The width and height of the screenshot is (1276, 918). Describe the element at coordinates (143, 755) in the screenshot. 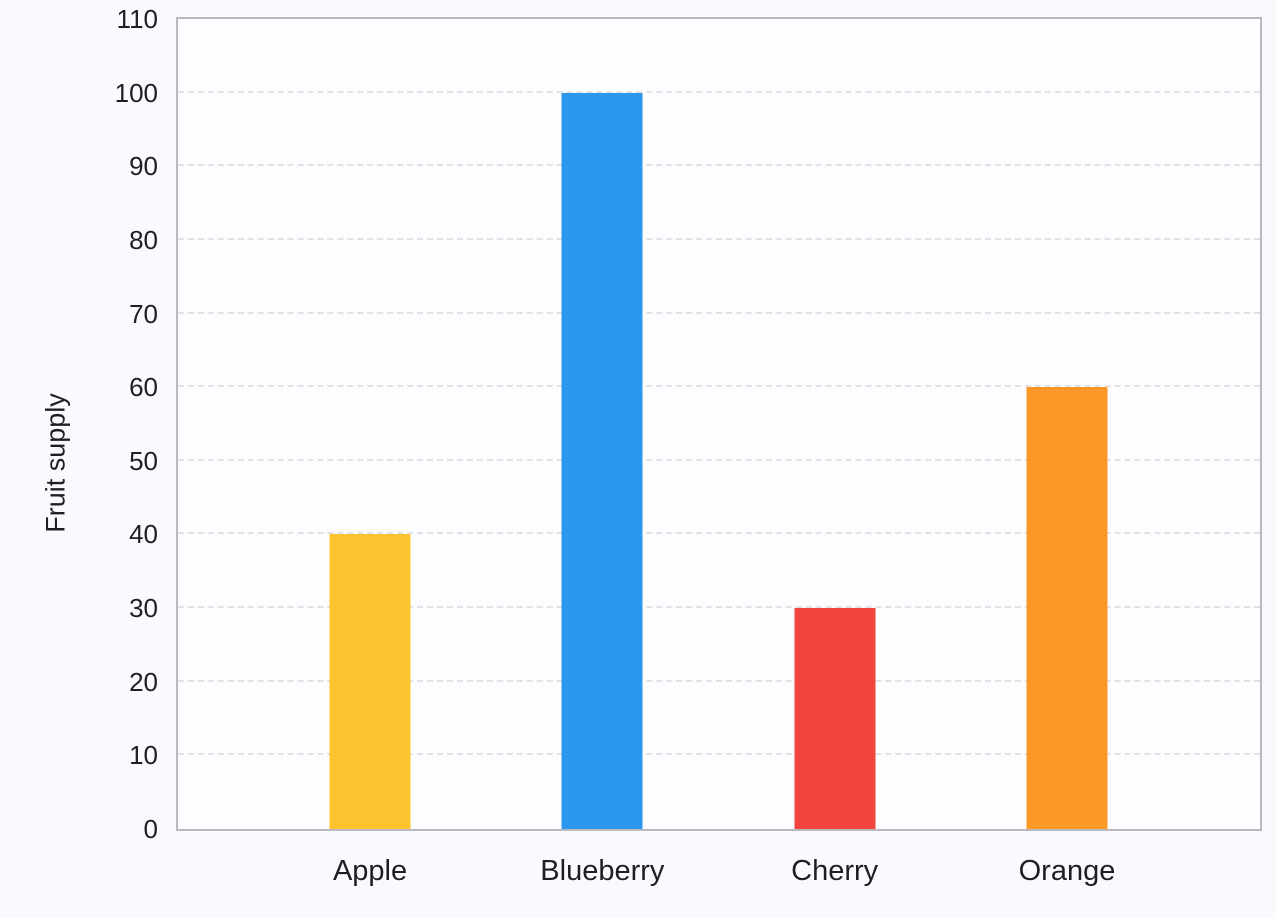

I see `y-tick-label: 10` at that location.